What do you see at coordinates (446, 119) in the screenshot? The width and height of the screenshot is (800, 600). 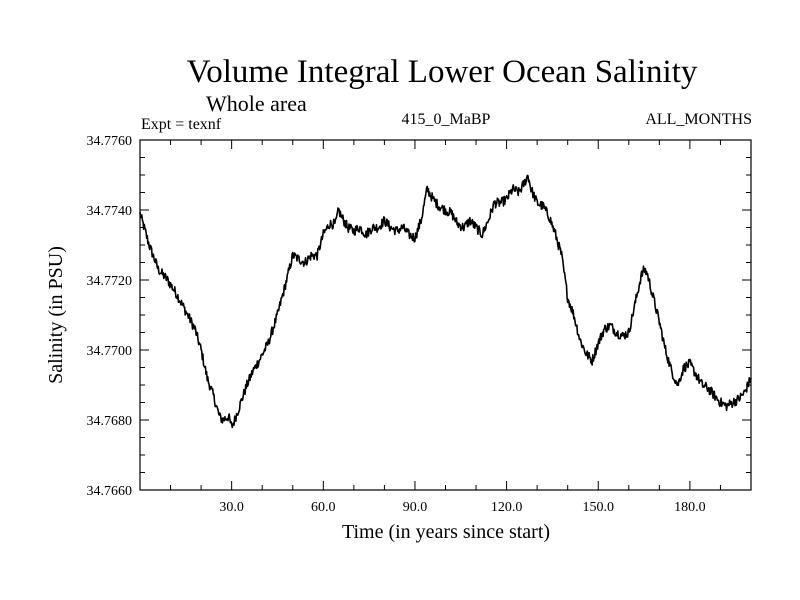 I see `time-slice-label: 415_0_MaBP` at bounding box center [446, 119].